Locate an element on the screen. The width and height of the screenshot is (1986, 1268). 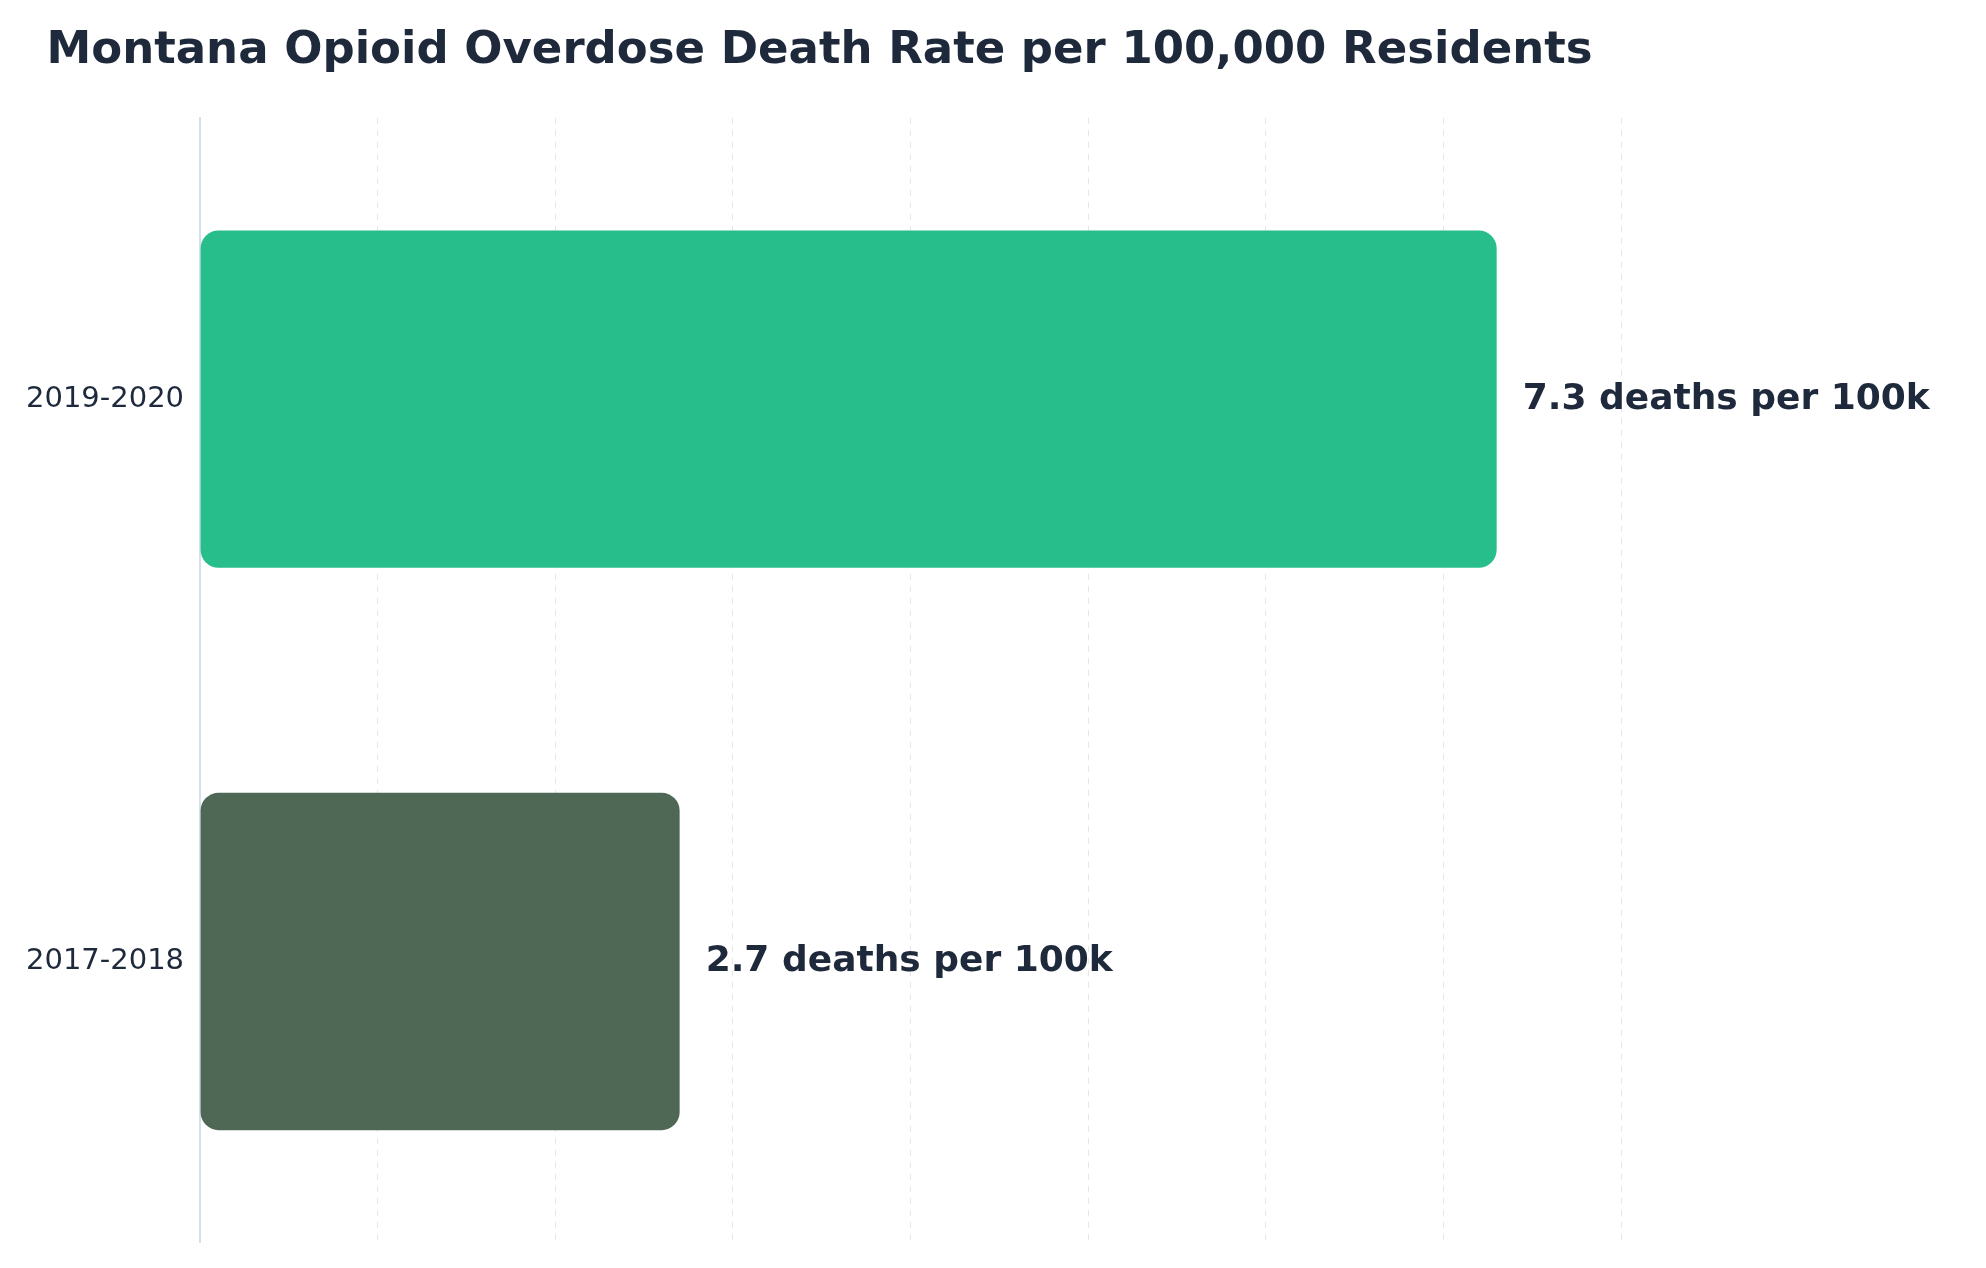
y-tick-label: 2019-2020 is located at coordinates (105, 396).